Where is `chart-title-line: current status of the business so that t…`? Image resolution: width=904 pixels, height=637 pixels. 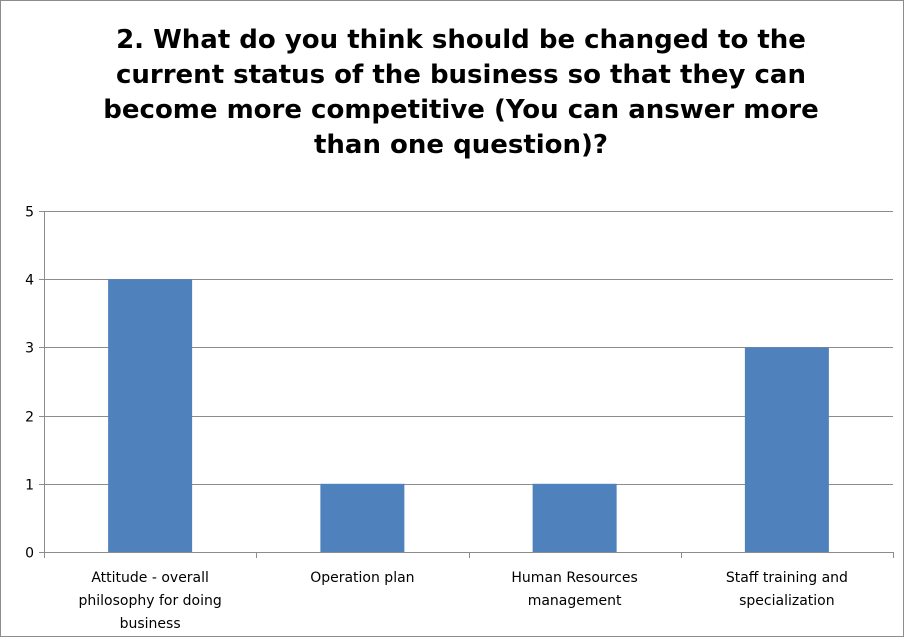
chart-title-line: current status of the business so that t… is located at coordinates (460, 75).